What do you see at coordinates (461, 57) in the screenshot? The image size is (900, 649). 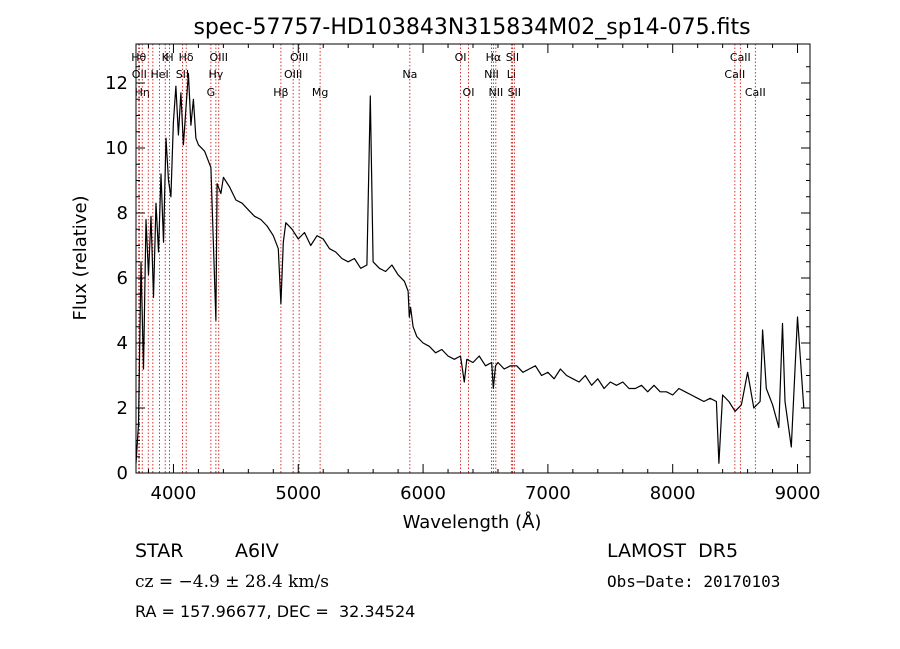 I see `line-label-18: OI` at bounding box center [461, 57].